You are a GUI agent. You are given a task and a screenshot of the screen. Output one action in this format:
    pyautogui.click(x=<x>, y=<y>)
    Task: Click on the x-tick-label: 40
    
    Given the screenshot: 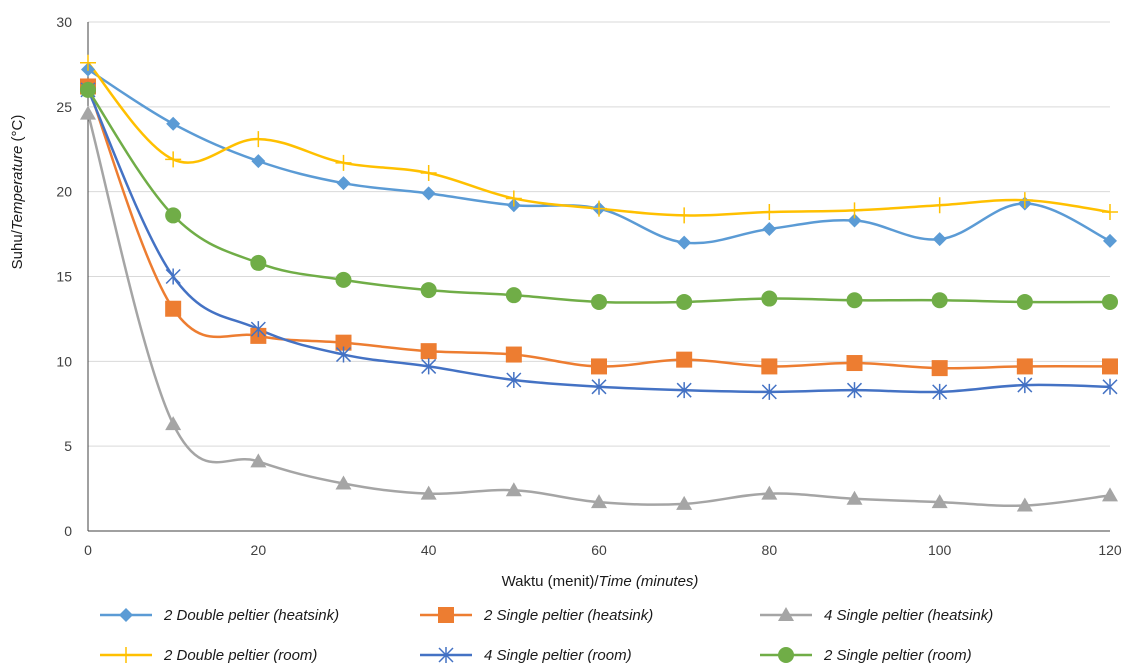 What is the action you would take?
    pyautogui.click(x=429, y=550)
    